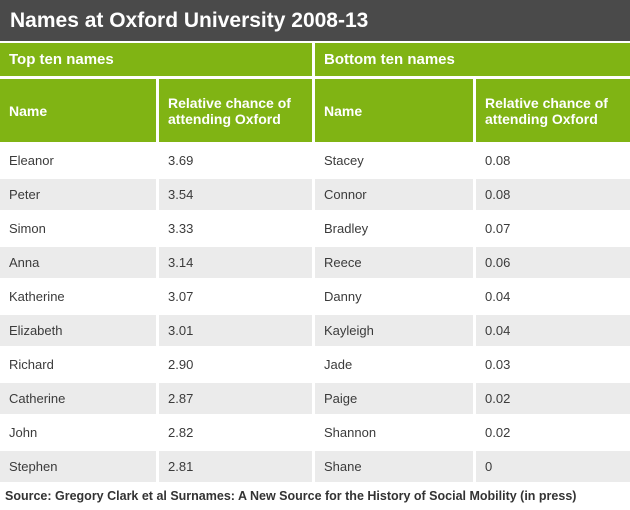  What do you see at coordinates (553, 262) in the screenshot?
I see `cell-bottom-value: 0.06` at bounding box center [553, 262].